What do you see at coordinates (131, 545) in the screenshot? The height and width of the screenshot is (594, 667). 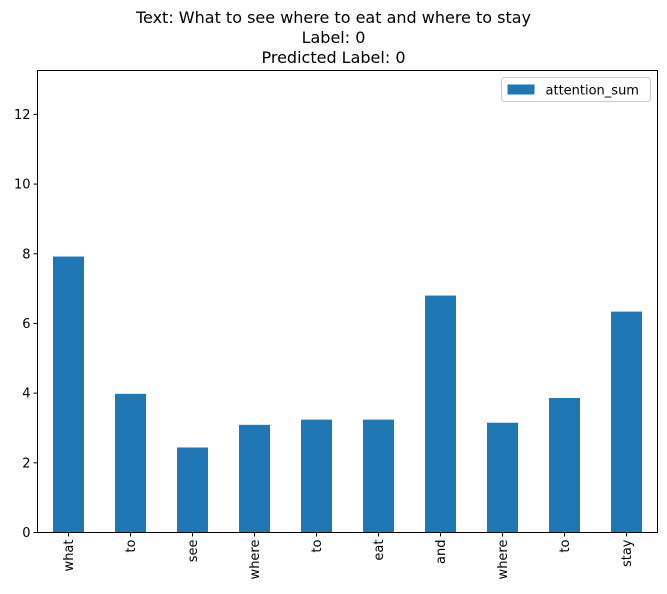 I see `x-tick-label-1: to` at bounding box center [131, 545].